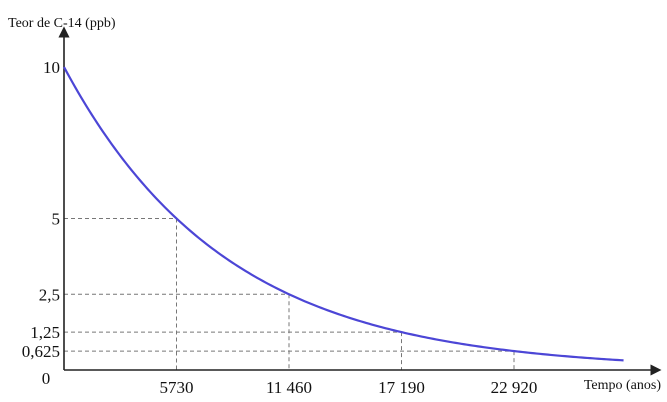  I want to click on x-tick-label: 11 460, so click(289, 387).